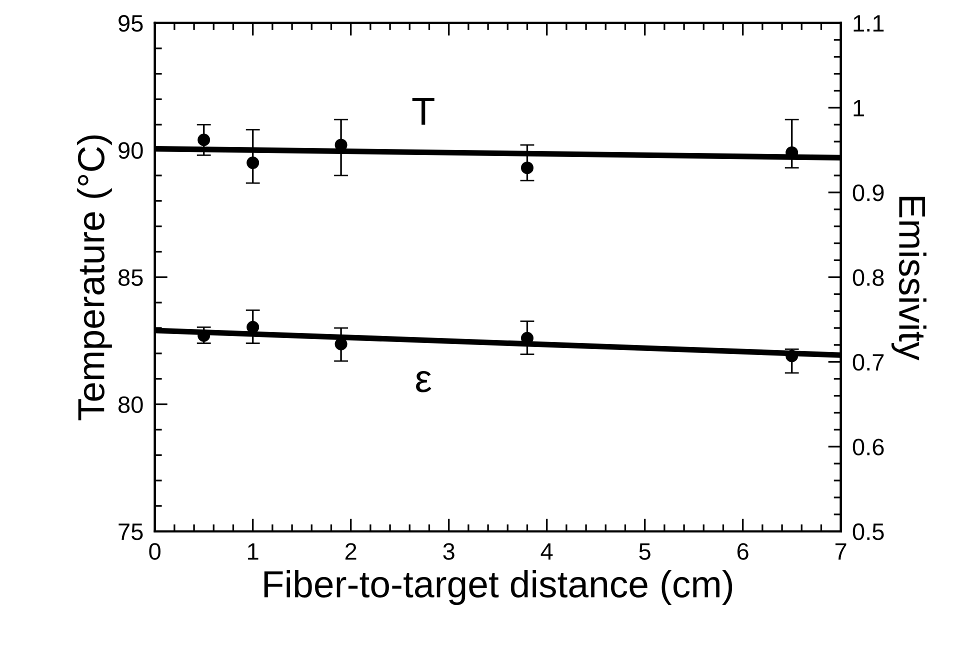  Describe the element at coordinates (868, 447) in the screenshot. I see `y2-tick-label: 0.6` at that location.